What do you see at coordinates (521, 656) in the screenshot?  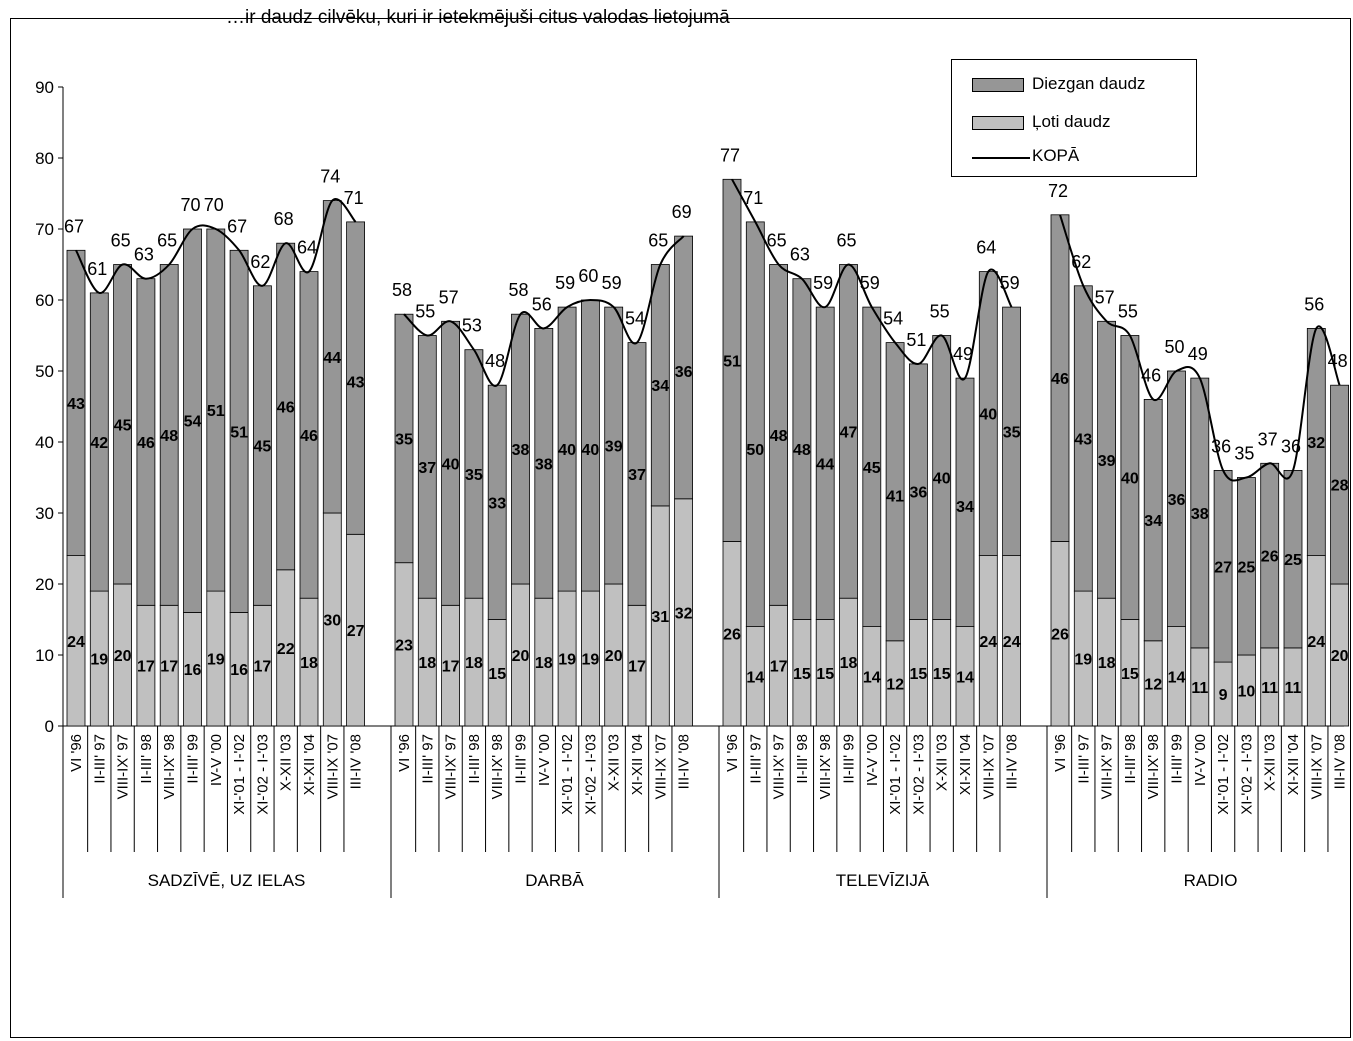 I see `label-loti: 20` at bounding box center [521, 656].